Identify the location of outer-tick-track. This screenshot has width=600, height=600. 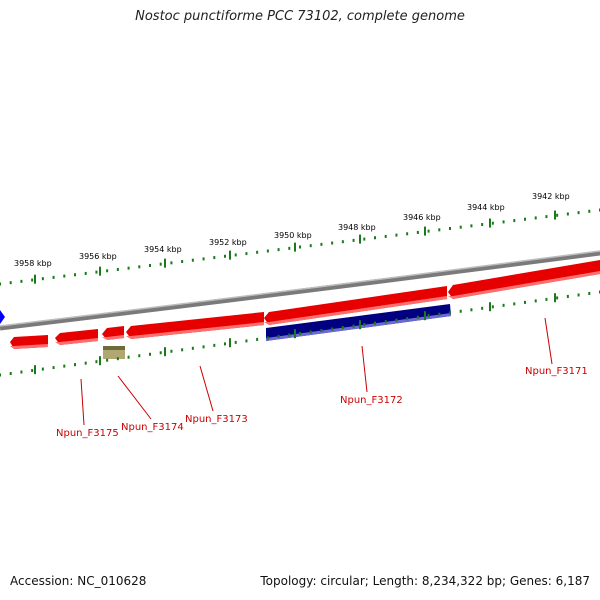
(300, 247).